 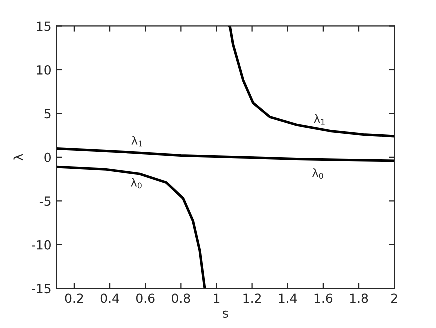 I want to click on x-tick-label: 1.6, so click(x=323, y=299).